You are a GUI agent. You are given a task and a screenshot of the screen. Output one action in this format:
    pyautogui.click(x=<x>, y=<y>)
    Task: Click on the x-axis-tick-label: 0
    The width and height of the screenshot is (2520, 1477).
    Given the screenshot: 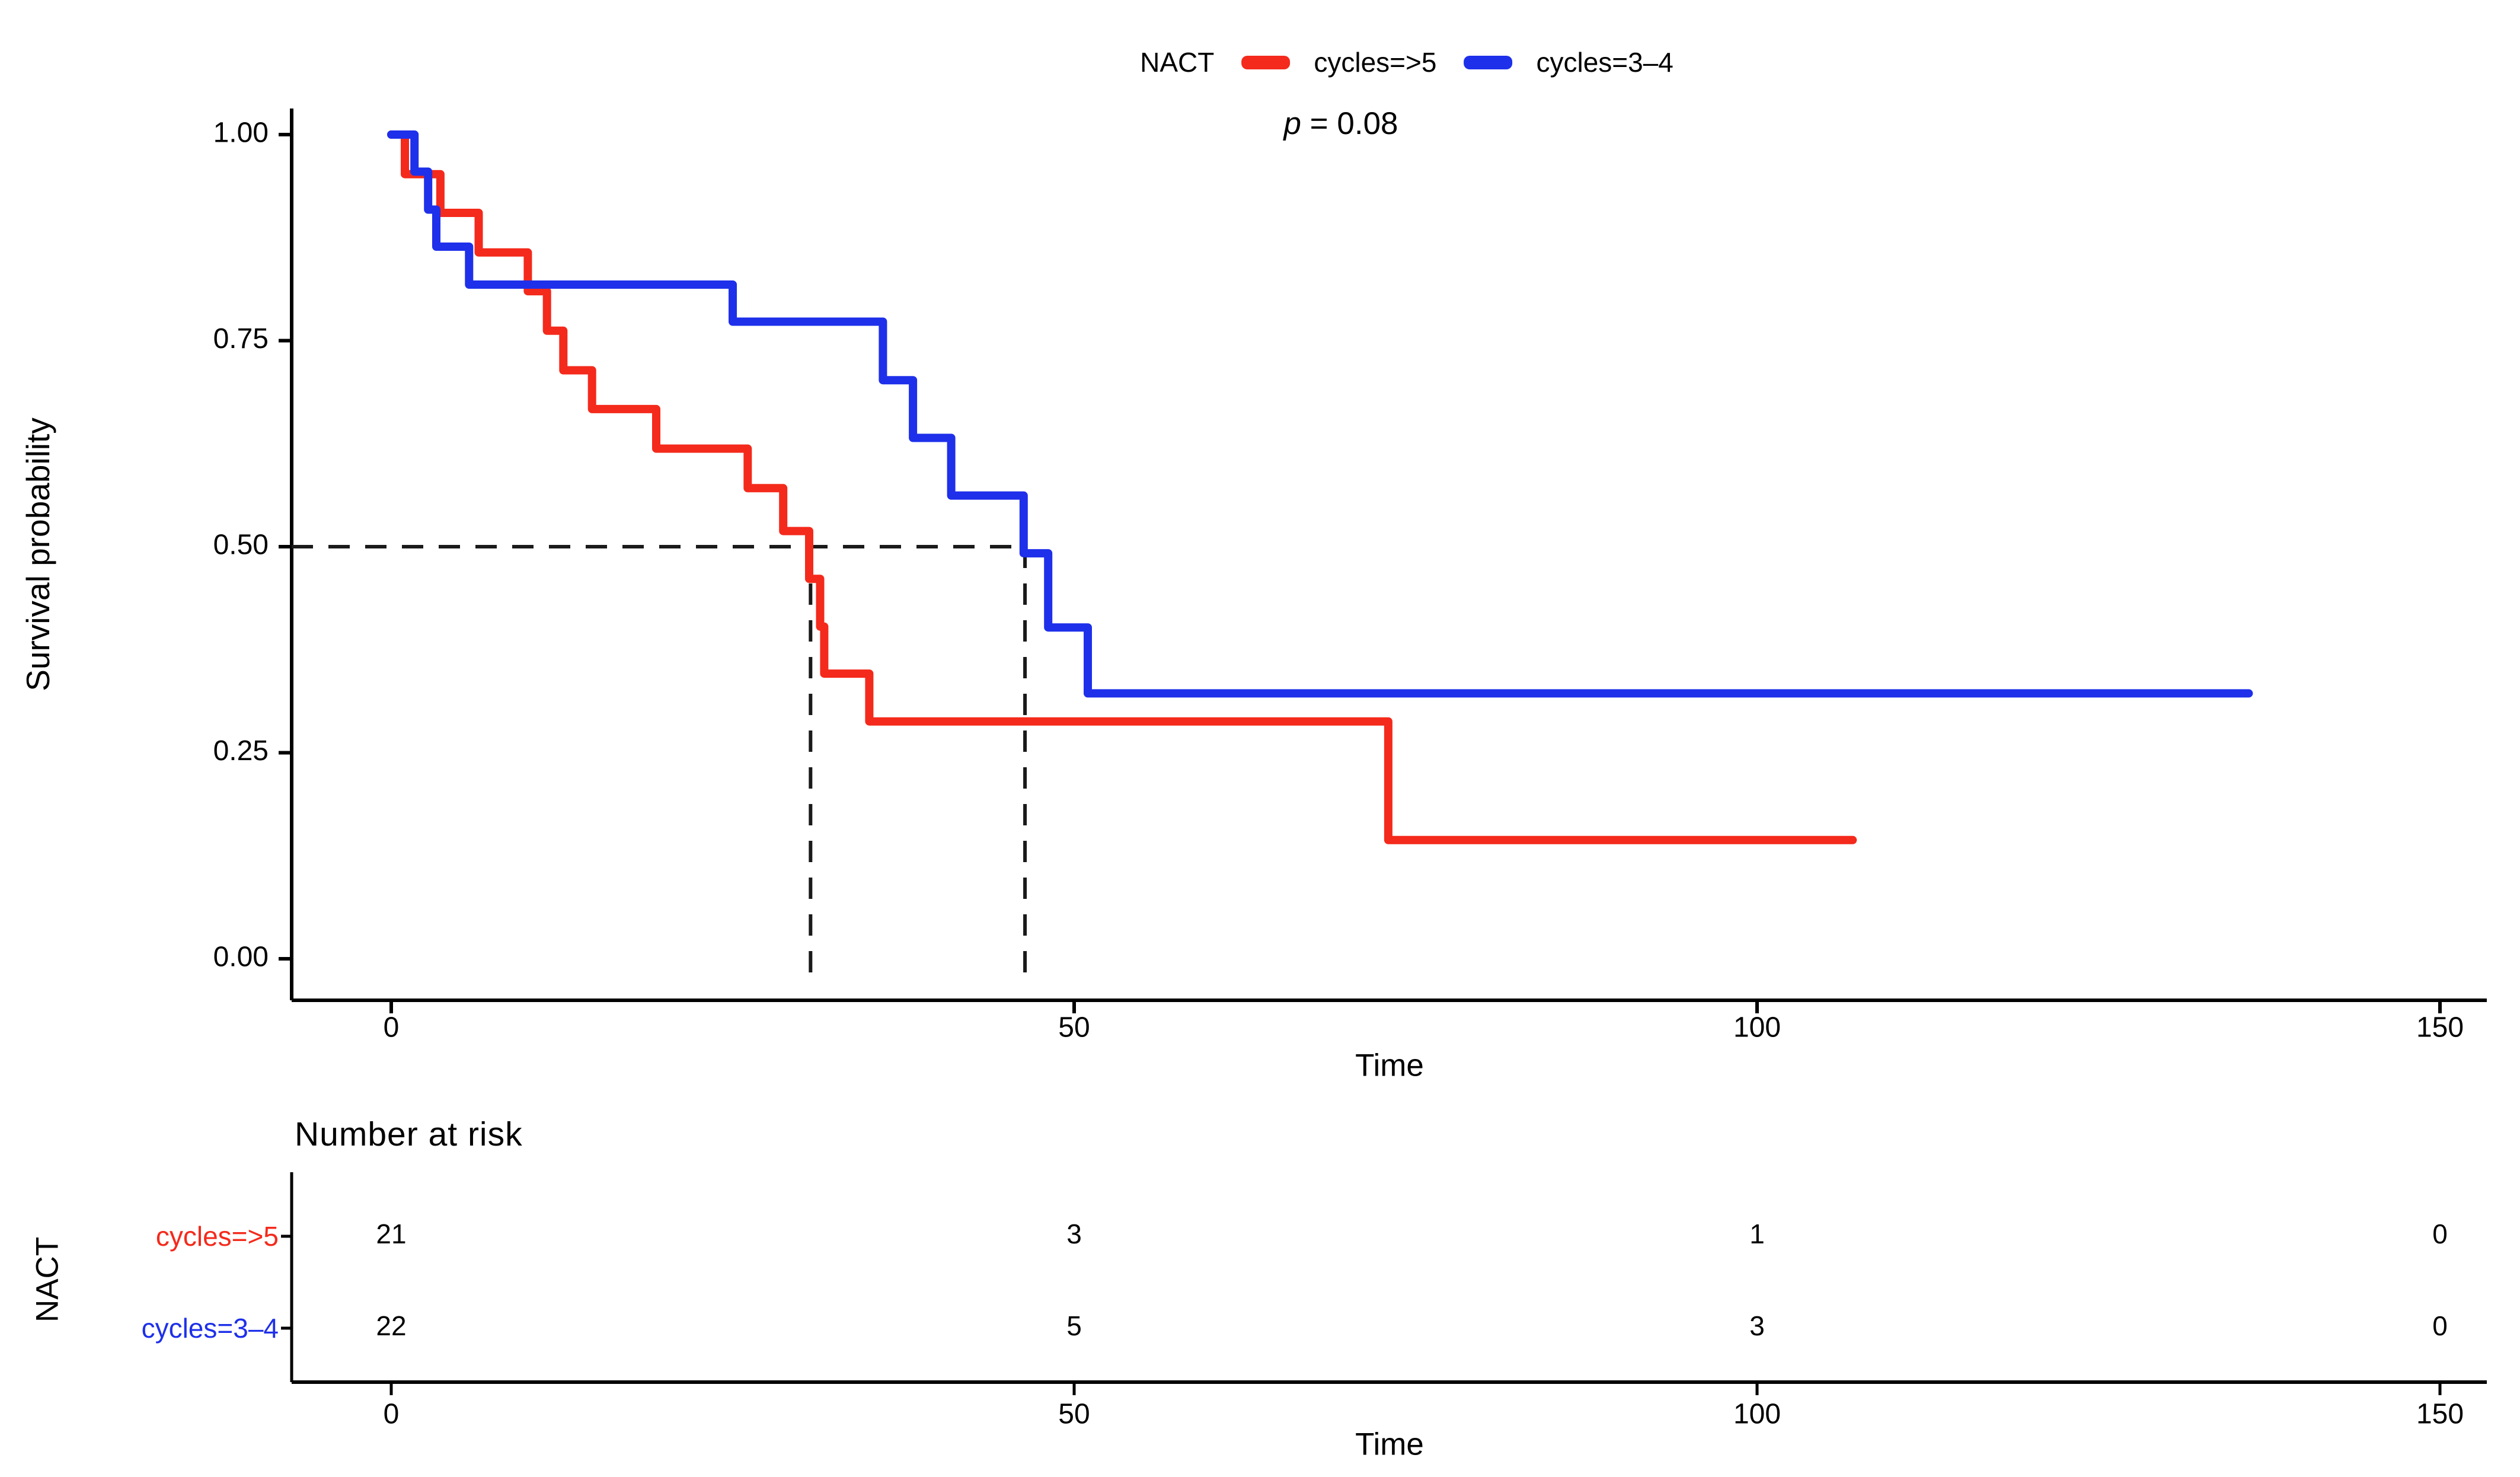 What is the action you would take?
    pyautogui.click(x=392, y=1028)
    